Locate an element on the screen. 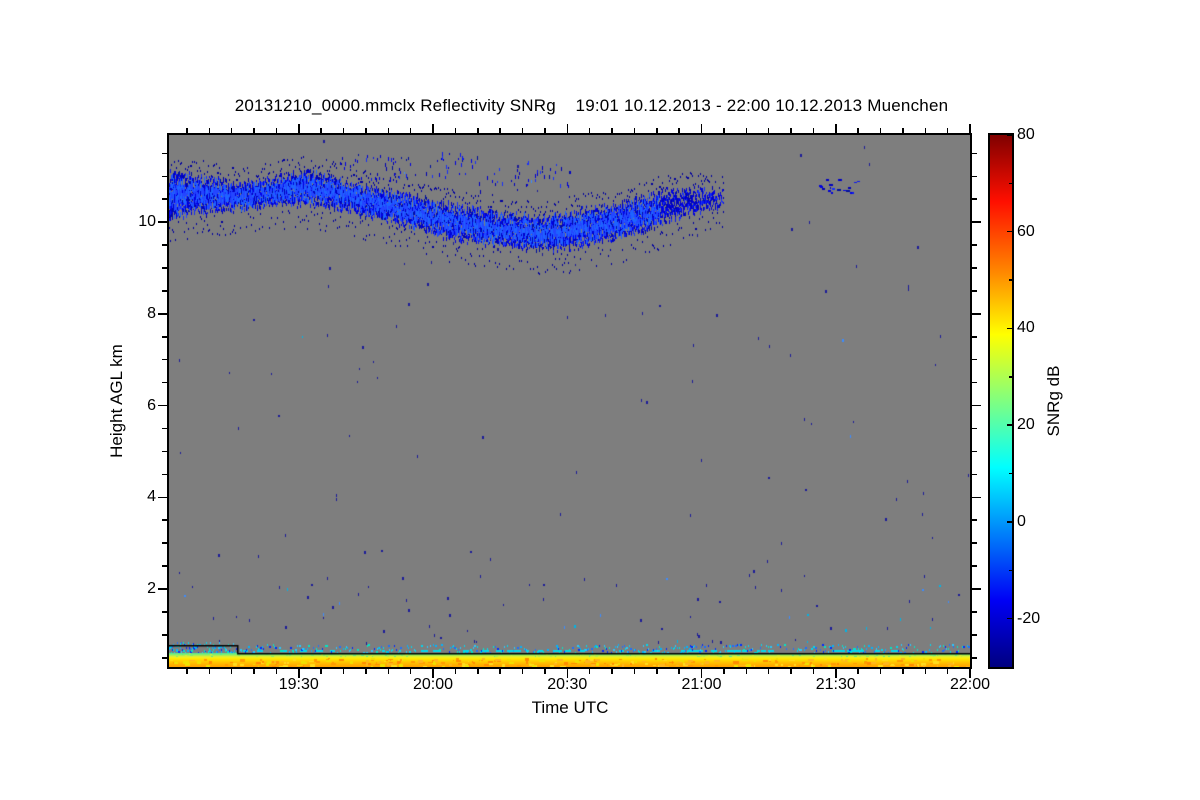 This screenshot has height=800, width=1200. colorbar-tick-label: 20 is located at coordinates (1026, 425).